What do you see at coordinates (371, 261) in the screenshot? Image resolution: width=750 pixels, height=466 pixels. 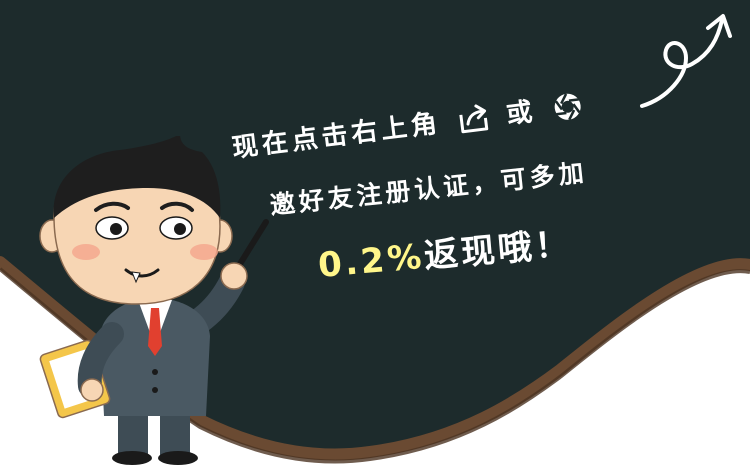 I see `cashback-amount: 0.2%` at bounding box center [371, 261].